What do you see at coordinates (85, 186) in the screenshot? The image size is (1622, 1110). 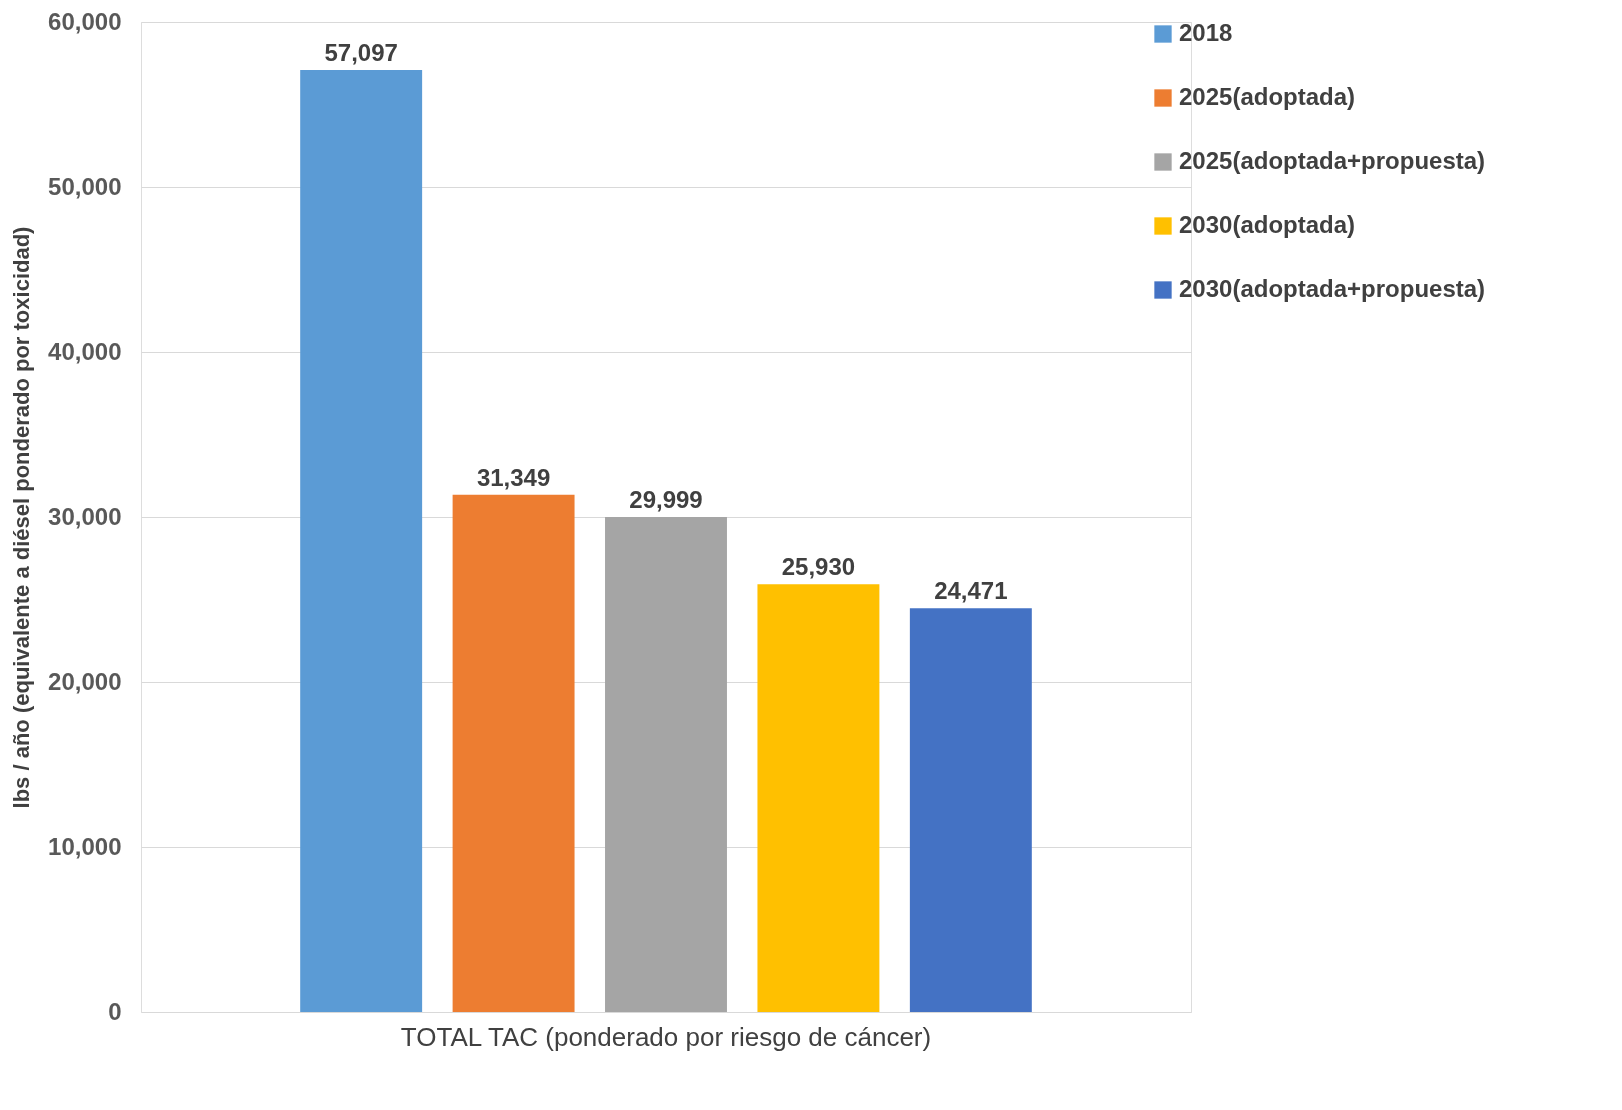 I see `y-tick-label: 50,000` at bounding box center [85, 186].